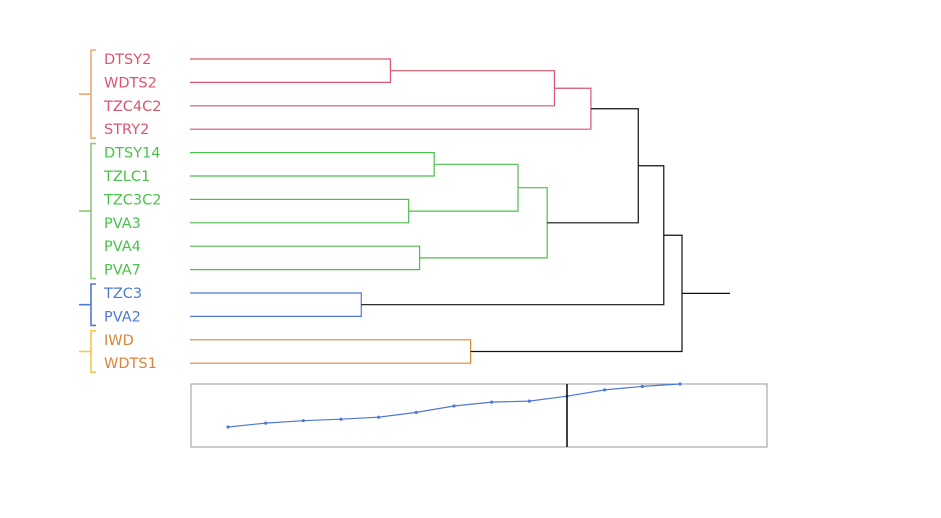  What do you see at coordinates (130, 364) in the screenshot?
I see `leaf-label: WDTS1` at bounding box center [130, 364].